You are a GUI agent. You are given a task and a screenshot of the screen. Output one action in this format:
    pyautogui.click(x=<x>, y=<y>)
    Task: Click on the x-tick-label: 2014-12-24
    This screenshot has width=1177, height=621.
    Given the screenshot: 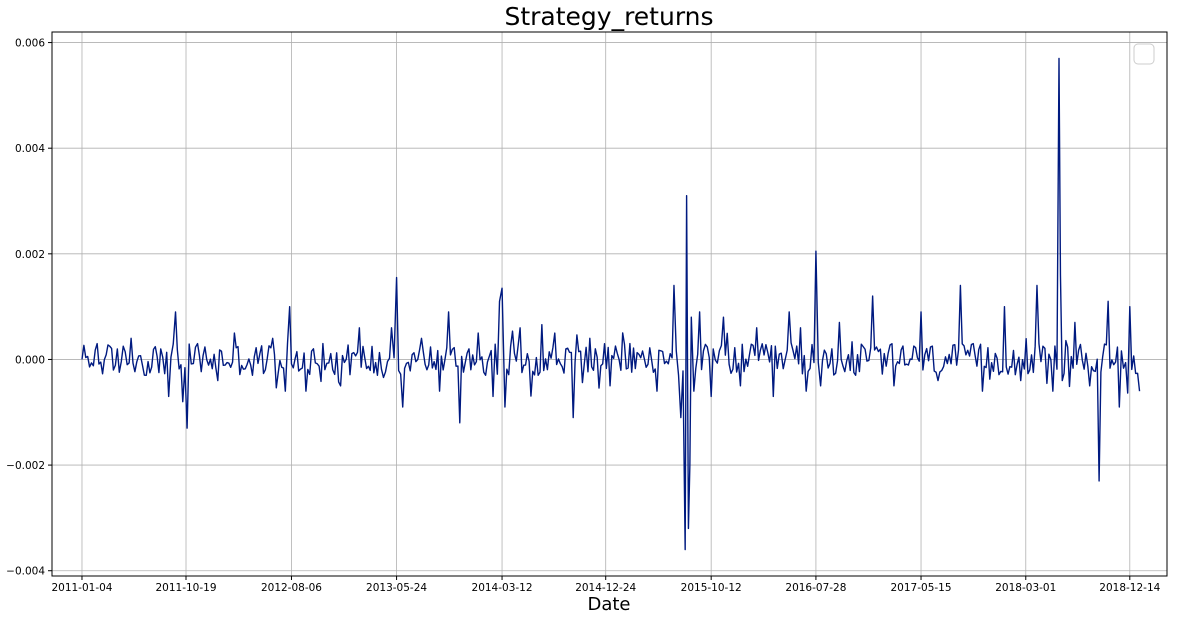 What is the action you would take?
    pyautogui.click(x=605, y=588)
    